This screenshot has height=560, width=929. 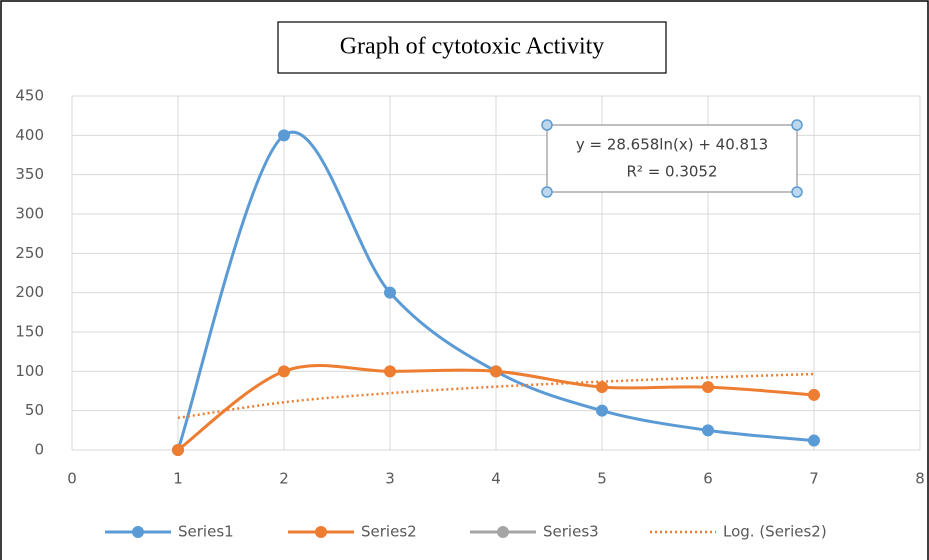 What do you see at coordinates (284, 479) in the screenshot?
I see `x-tick-label: 2` at bounding box center [284, 479].